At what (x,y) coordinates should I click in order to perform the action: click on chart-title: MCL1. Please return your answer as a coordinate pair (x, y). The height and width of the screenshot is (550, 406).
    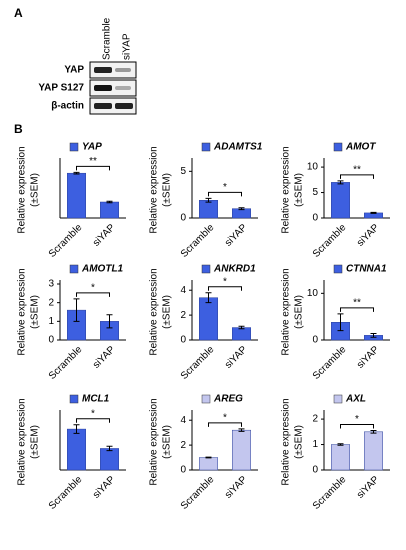
    Looking at the image, I should click on (96, 399).